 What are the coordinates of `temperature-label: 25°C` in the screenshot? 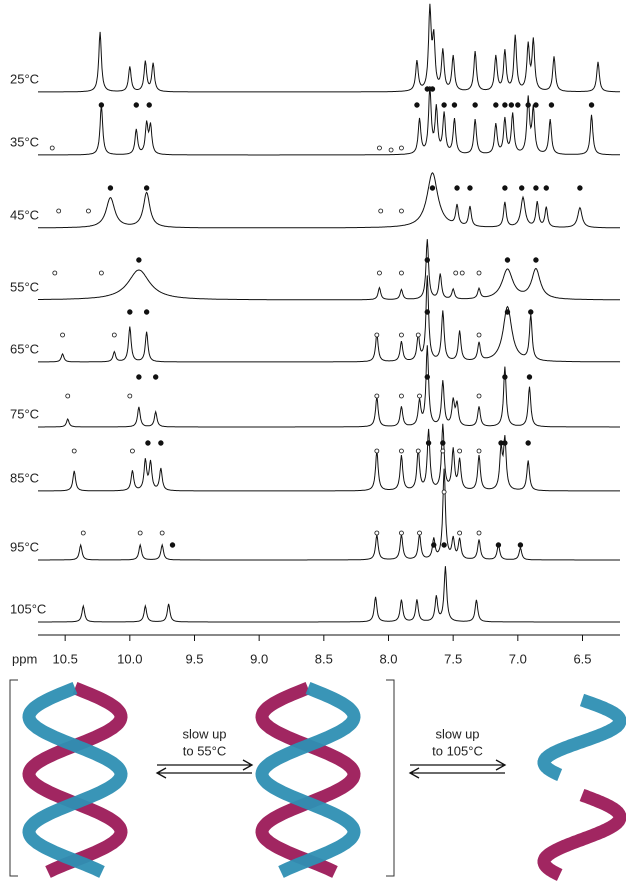 It's located at (24, 78).